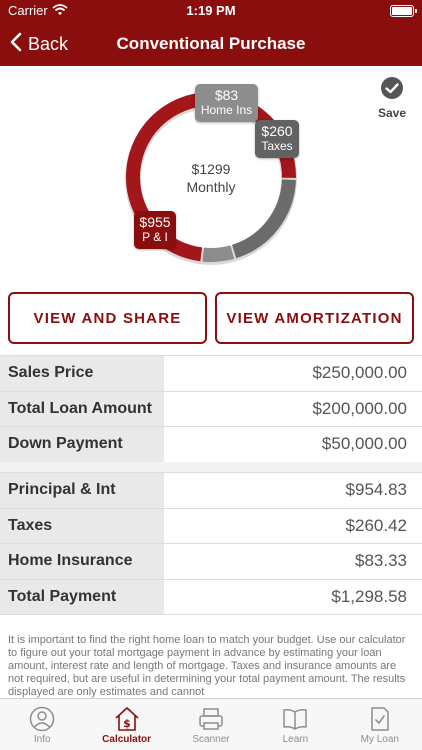 Image resolution: width=422 pixels, height=750 pixels. I want to click on table-row: Total Payment $1,298.58, so click(211, 597).